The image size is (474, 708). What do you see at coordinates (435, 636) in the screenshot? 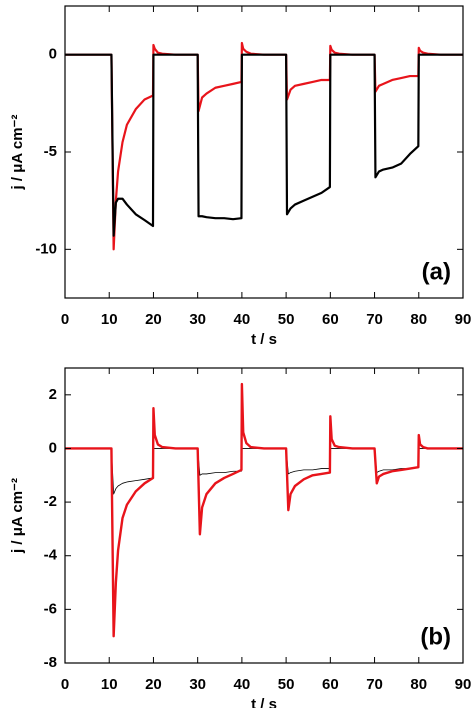
I see `panel-label: (b)` at bounding box center [435, 636].